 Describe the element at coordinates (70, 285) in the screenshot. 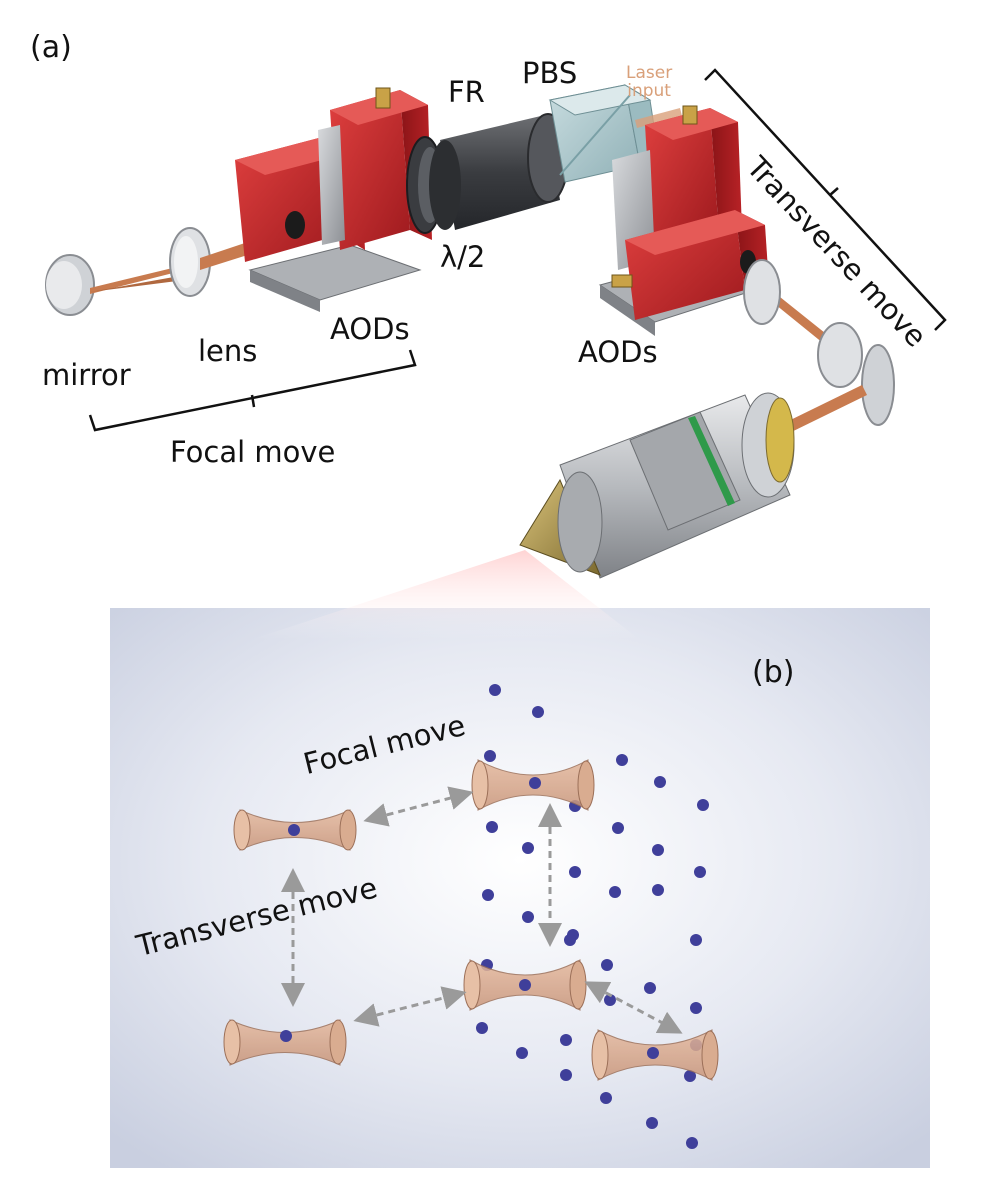

I see `mirror-left` at that location.